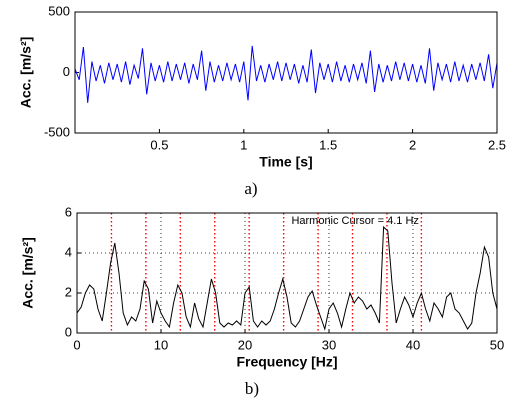 This screenshot has height=404, width=513. What do you see at coordinates (68, 211) in the screenshot?
I see `y-tick-label: 6` at bounding box center [68, 211].